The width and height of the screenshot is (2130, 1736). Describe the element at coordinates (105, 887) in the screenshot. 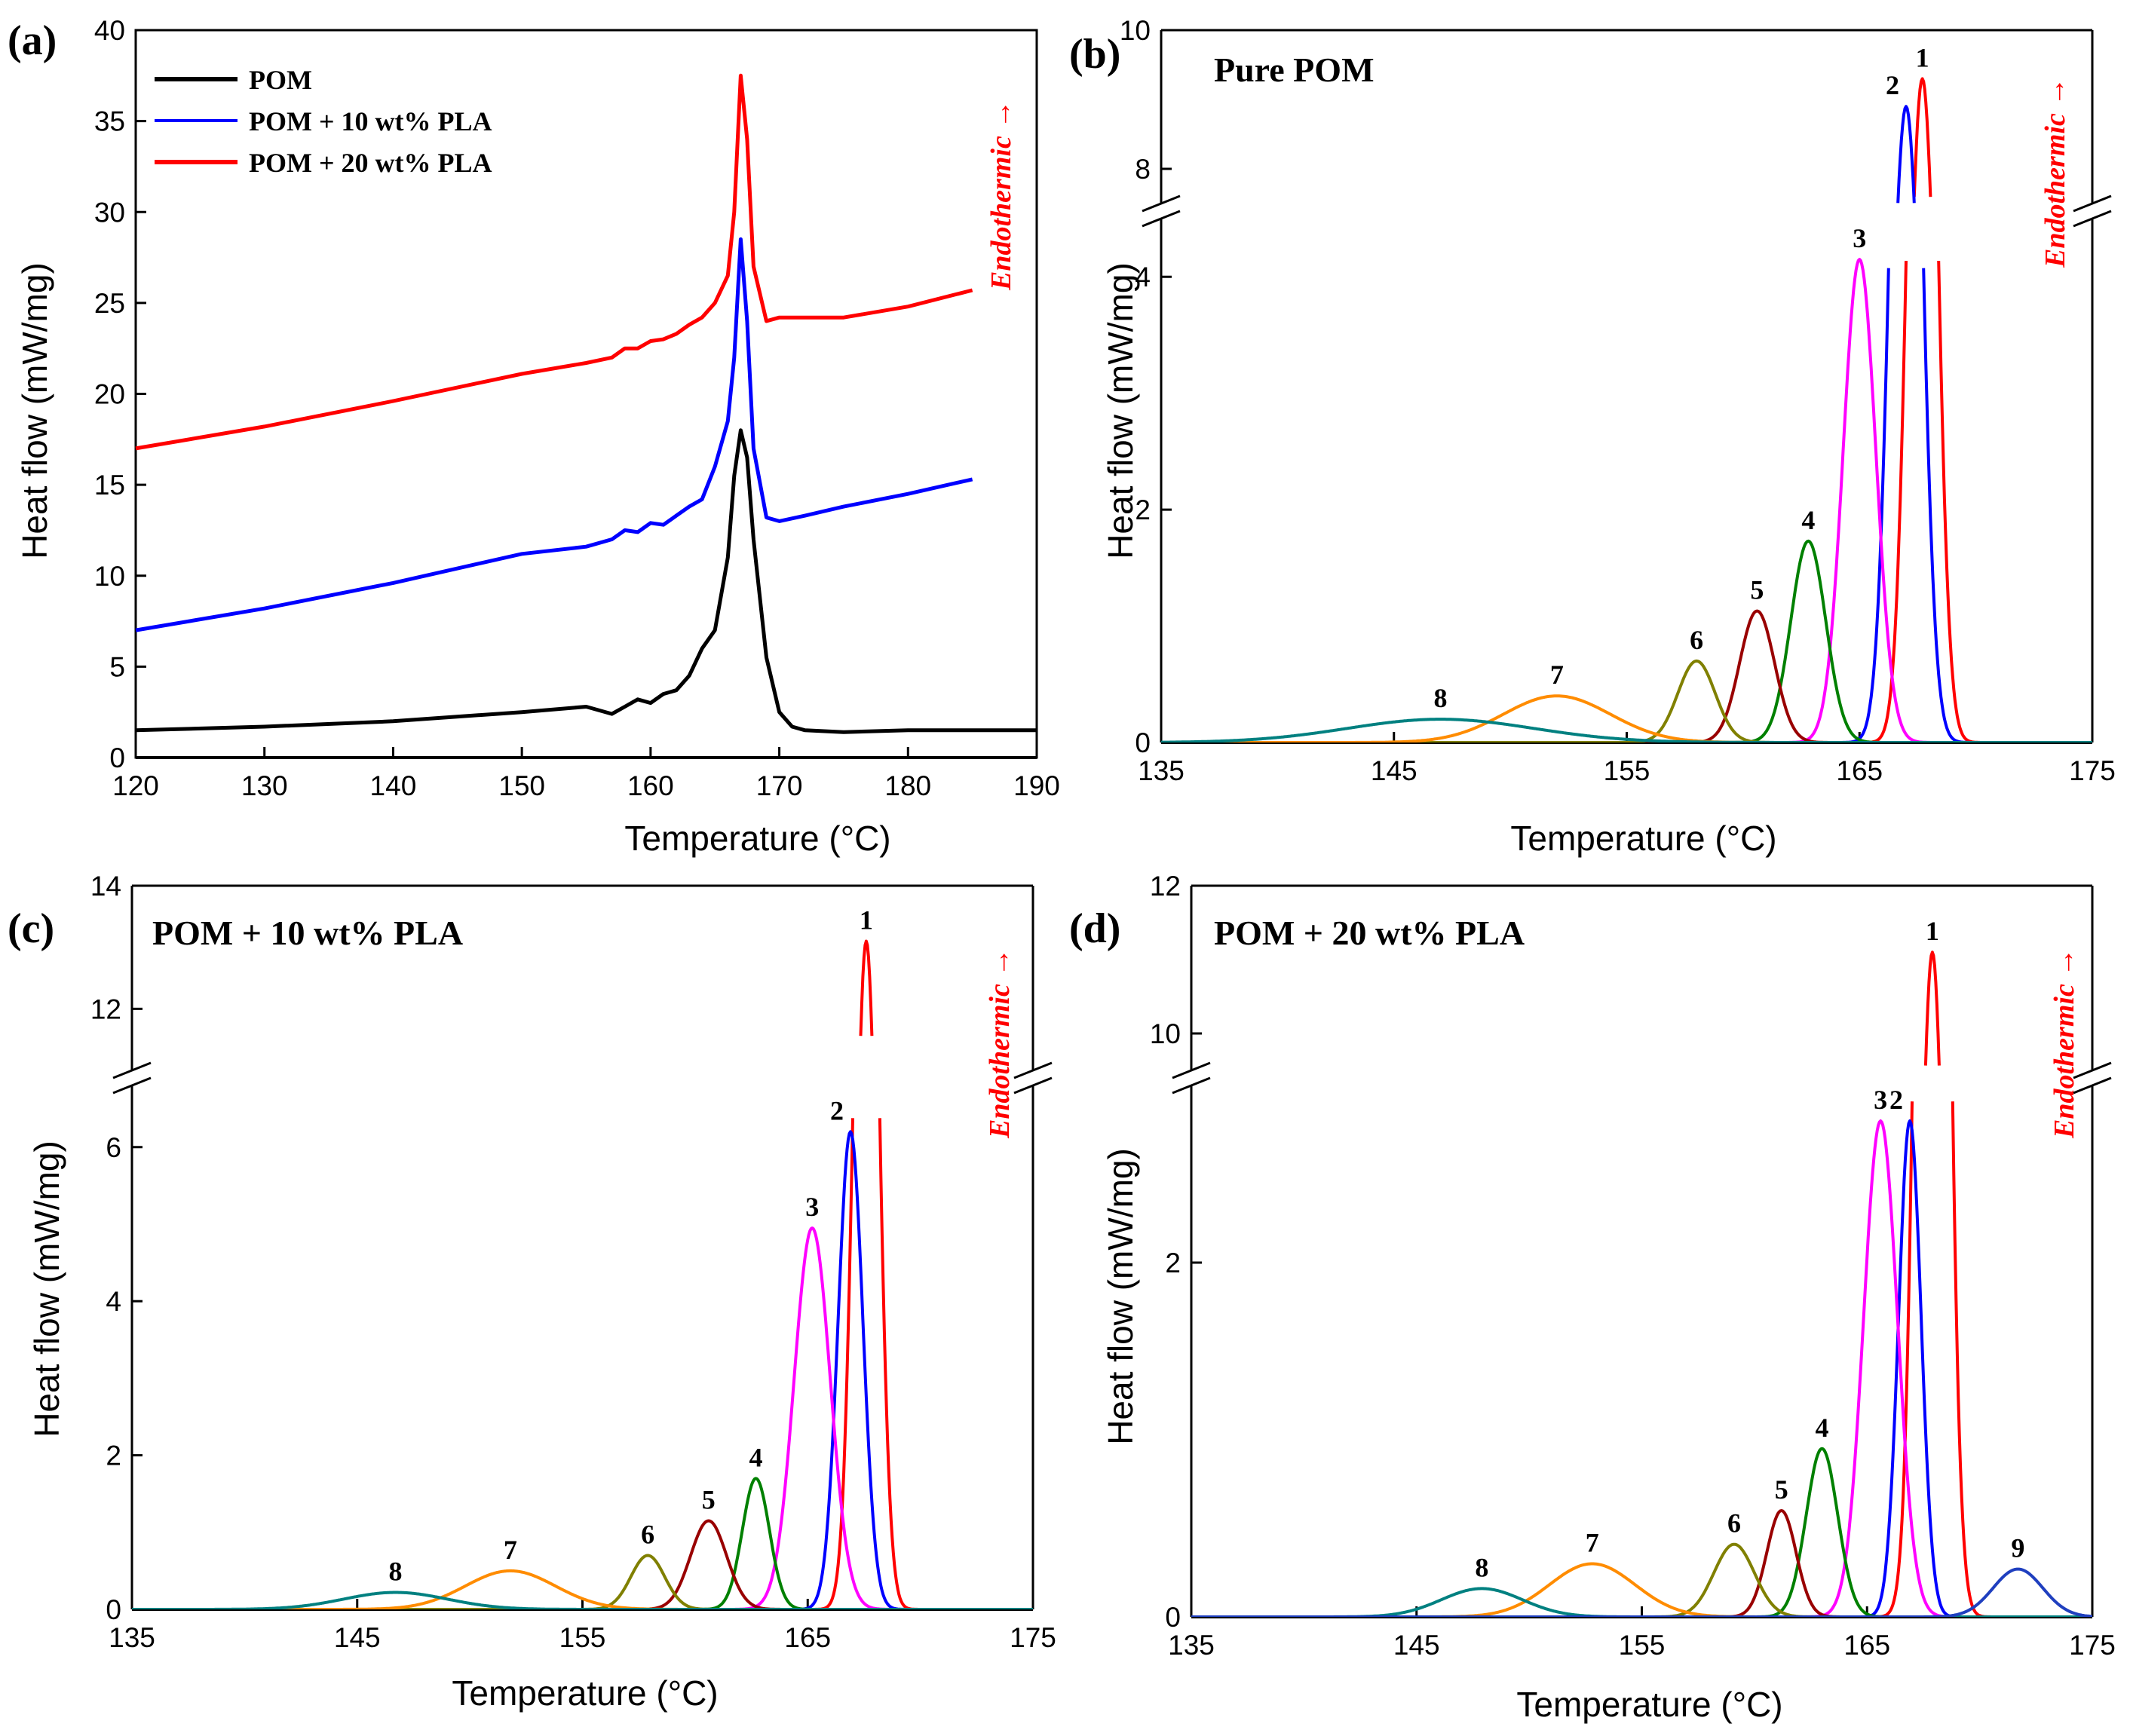

I see `y-tick-label: 14` at that location.